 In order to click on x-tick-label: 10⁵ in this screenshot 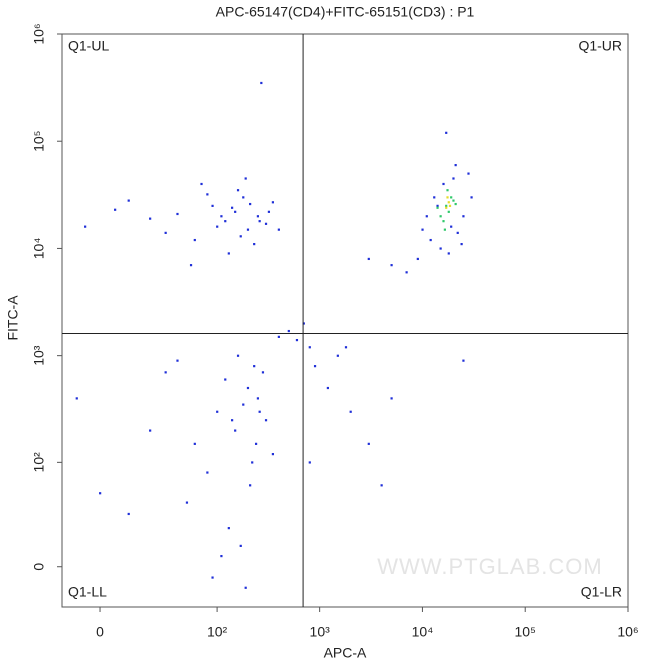, I will do `click(525, 632)`.